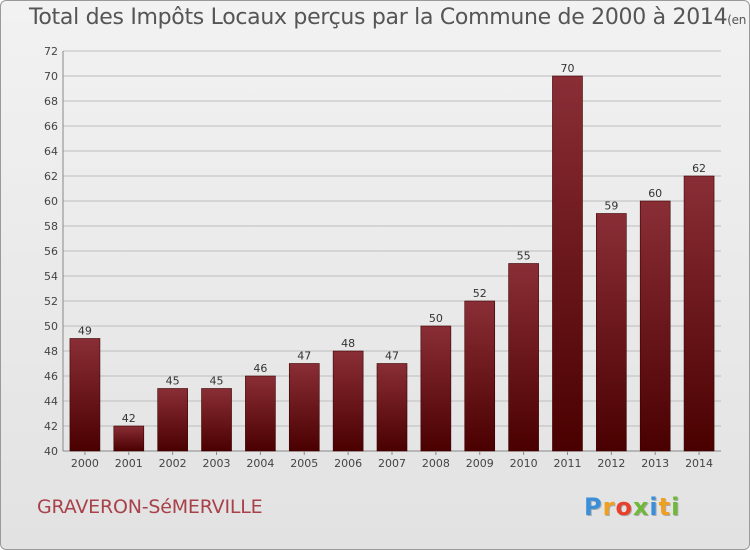 The height and width of the screenshot is (550, 750). Describe the element at coordinates (51, 76) in the screenshot. I see `y-tick-label: 70` at that location.